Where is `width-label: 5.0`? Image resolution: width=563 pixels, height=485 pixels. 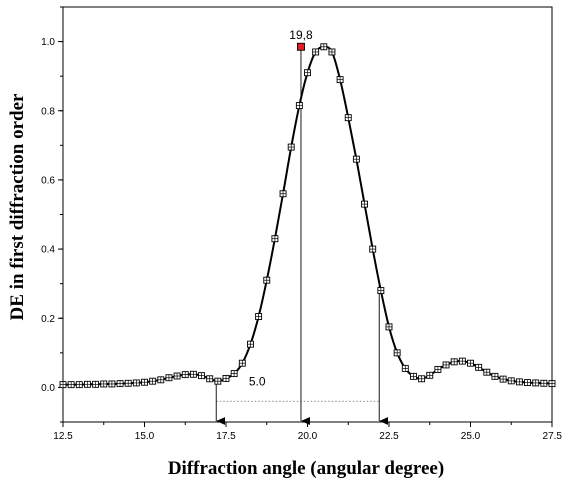
width-label: 5.0 is located at coordinates (257, 381).